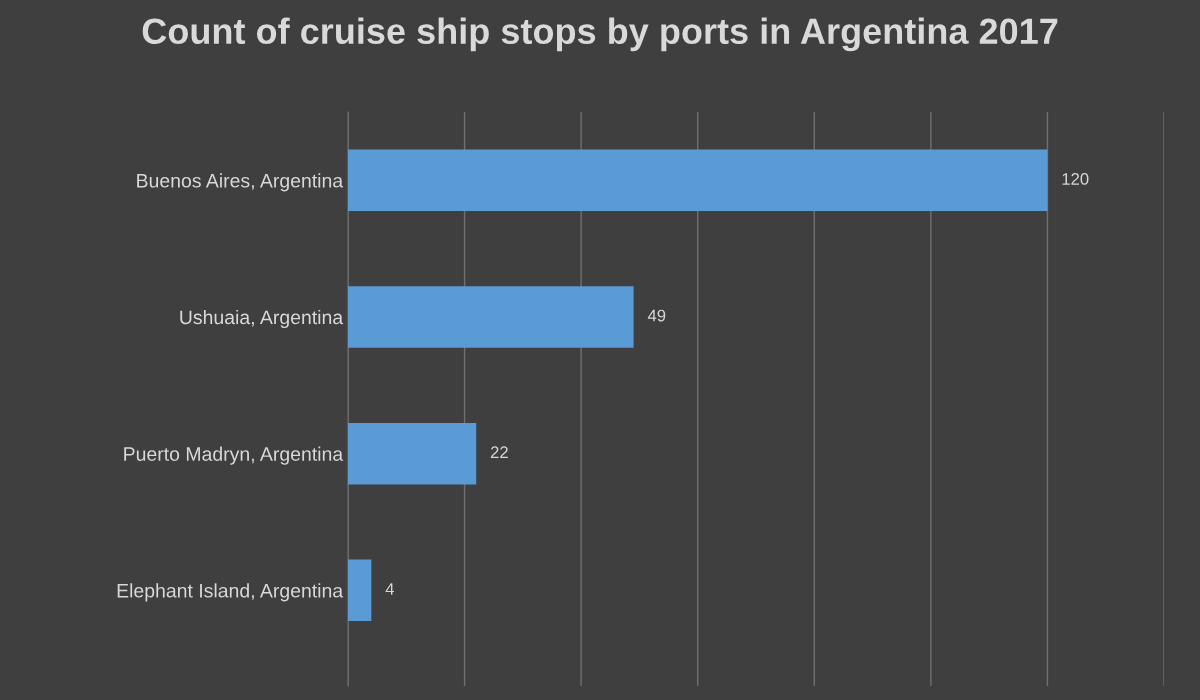 Image resolution: width=1200 pixels, height=700 pixels. I want to click on data-label: 49, so click(656, 315).